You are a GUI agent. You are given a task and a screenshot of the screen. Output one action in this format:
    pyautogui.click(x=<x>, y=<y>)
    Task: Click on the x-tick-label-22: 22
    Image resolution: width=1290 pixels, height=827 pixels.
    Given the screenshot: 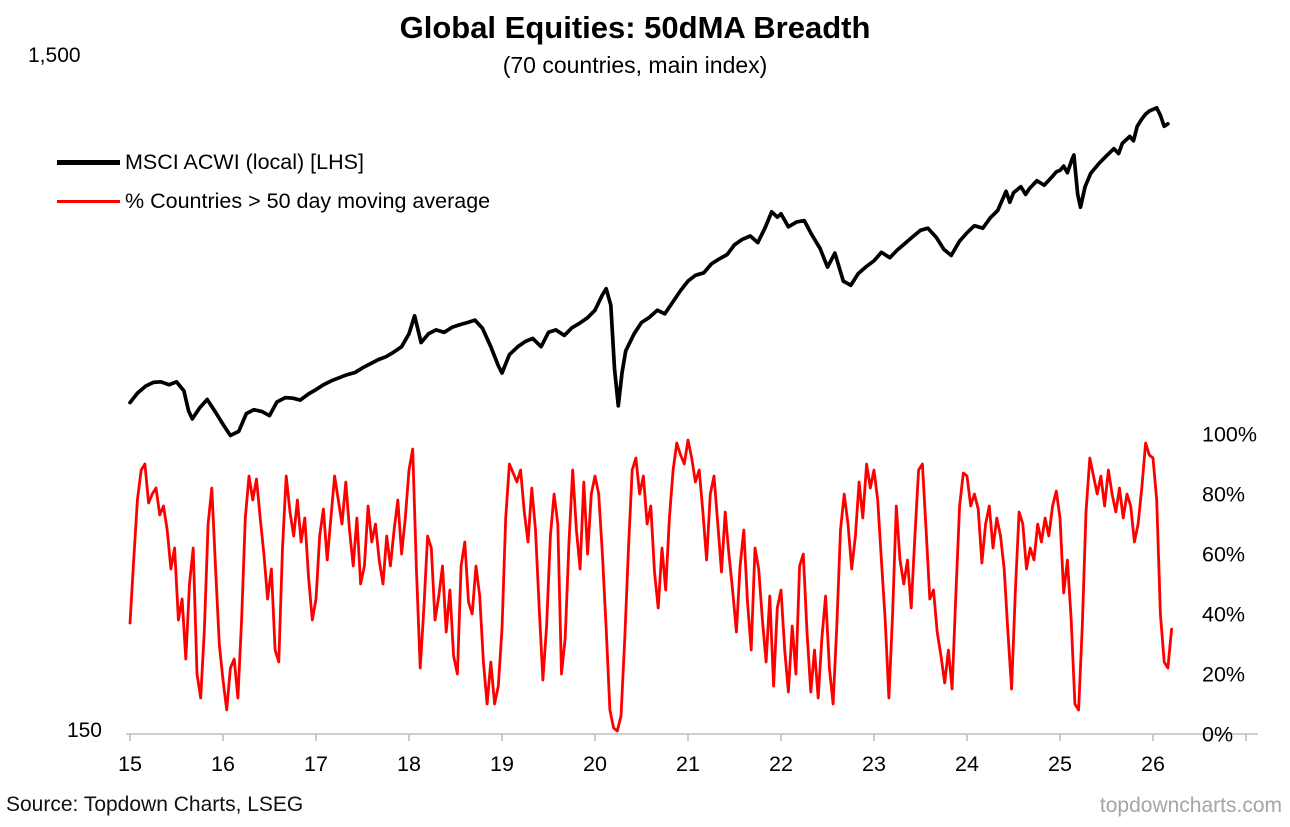 What is the action you would take?
    pyautogui.click(x=781, y=764)
    